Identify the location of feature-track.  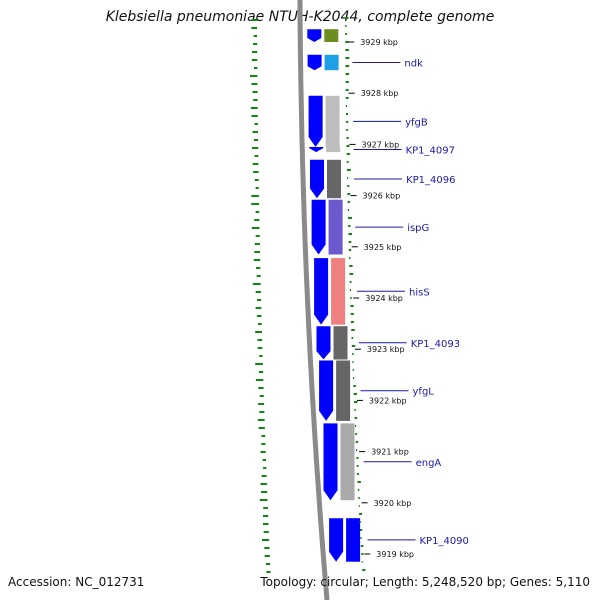
(342, 295).